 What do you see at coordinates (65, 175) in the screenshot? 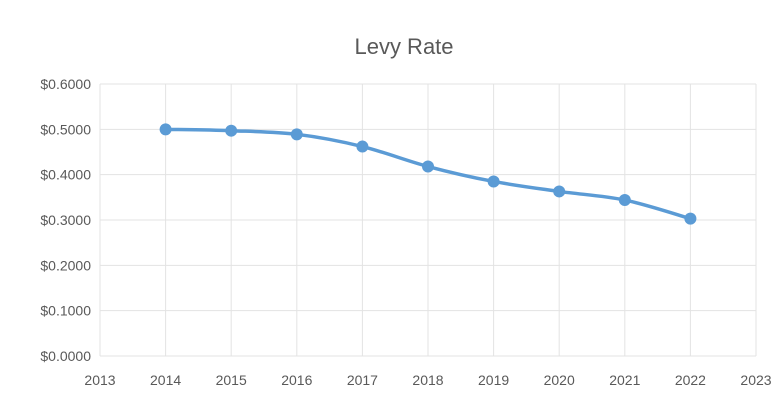
I see `y-tick-label: $0.4000` at bounding box center [65, 175].